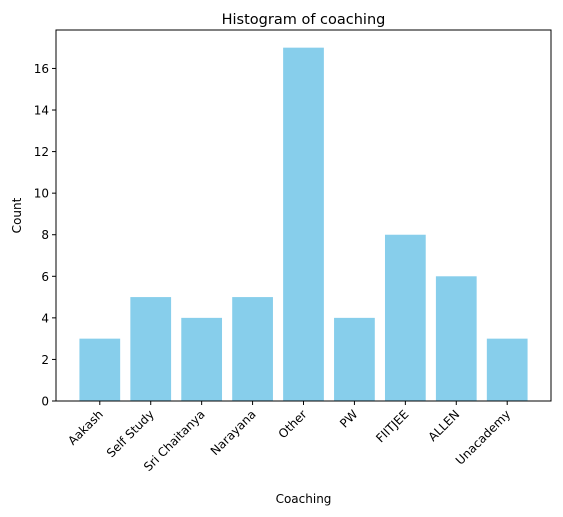 Image resolution: width=563 pixels, height=517 pixels. I want to click on bar-fiitjee, so click(405, 317).